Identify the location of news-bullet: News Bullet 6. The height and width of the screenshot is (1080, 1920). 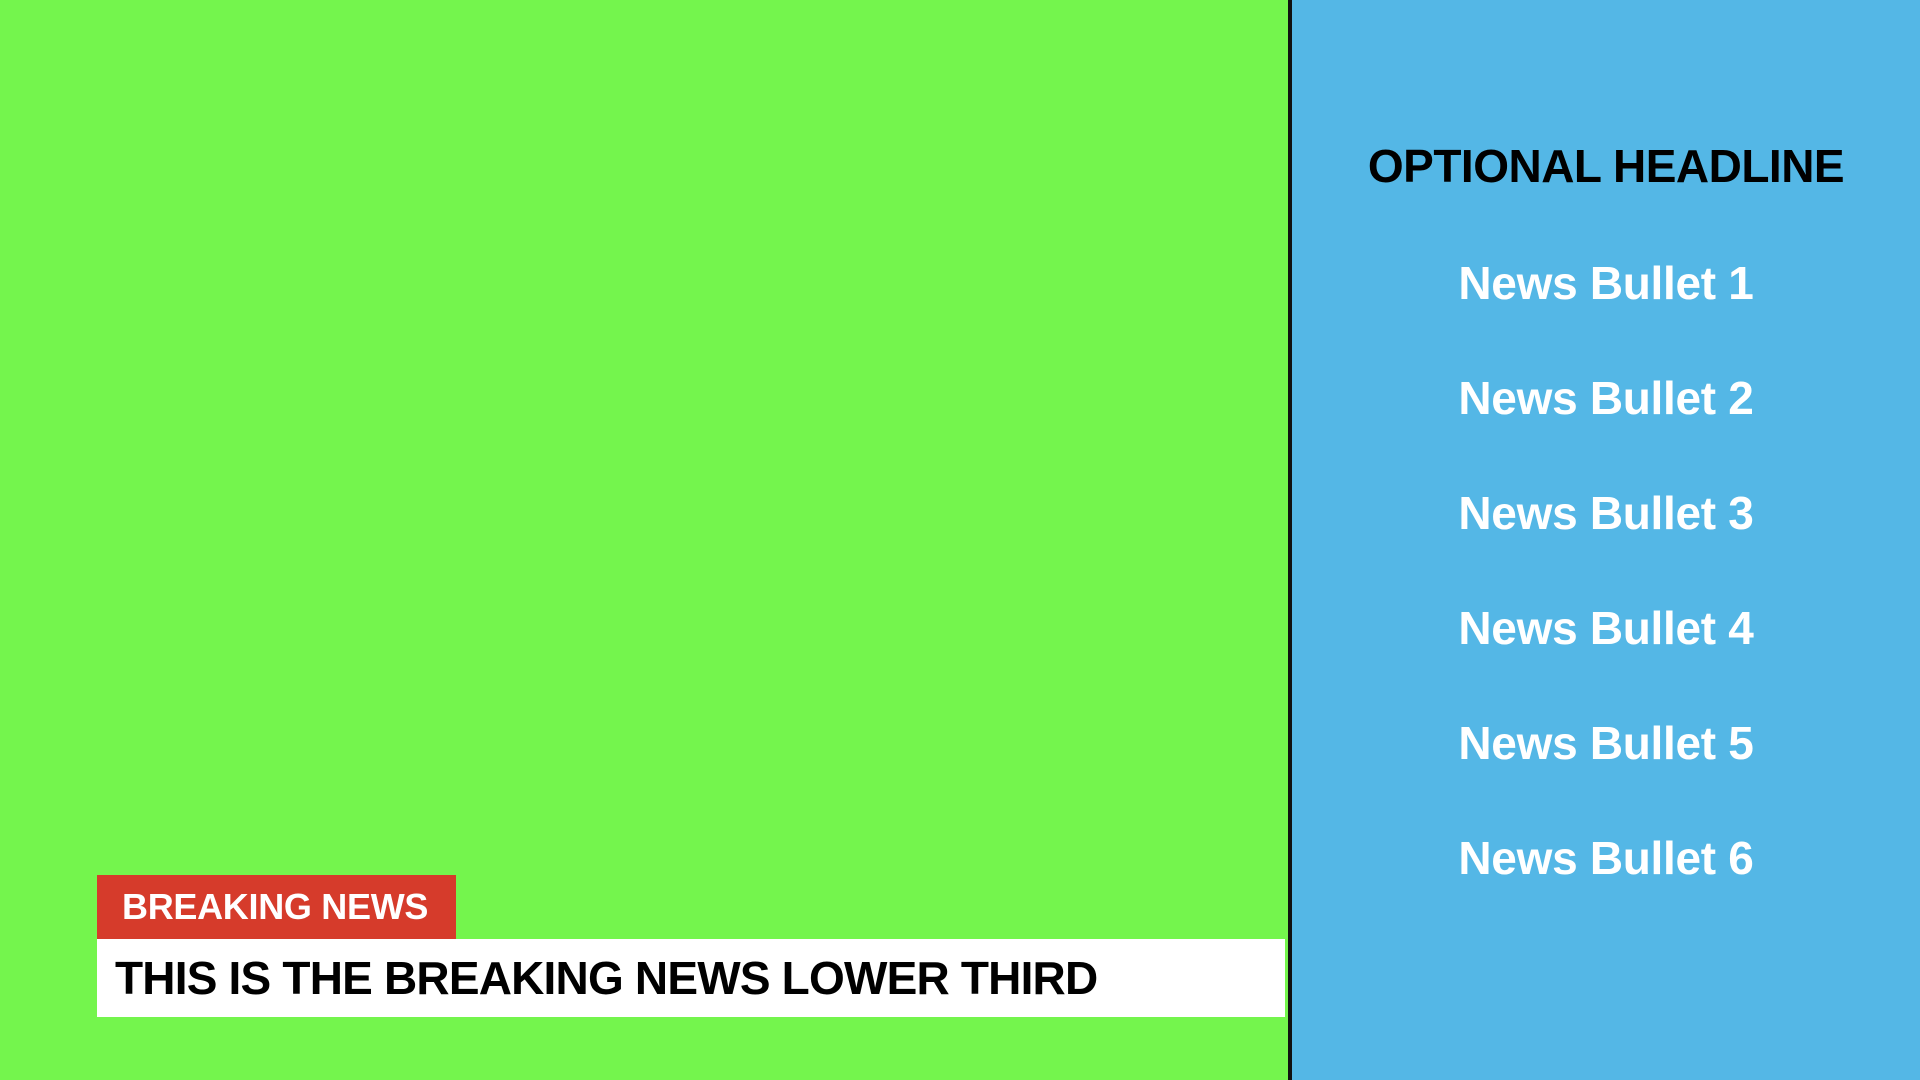
(1606, 858).